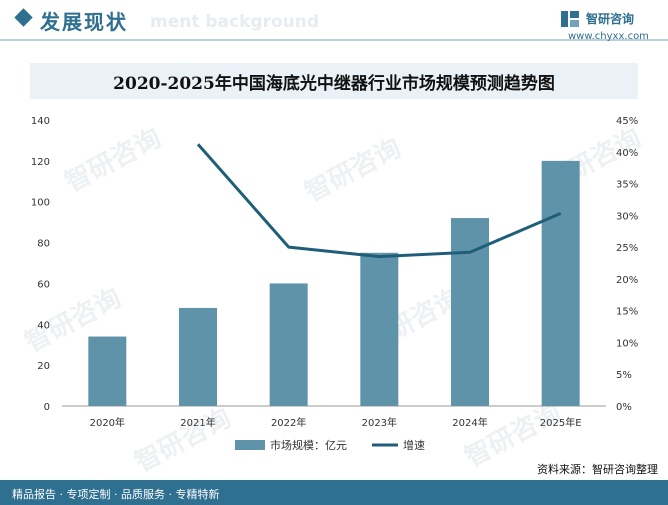 Image resolution: width=668 pixels, height=505 pixels. What do you see at coordinates (107, 422) in the screenshot?
I see `x-tick-label: 2020年` at bounding box center [107, 422].